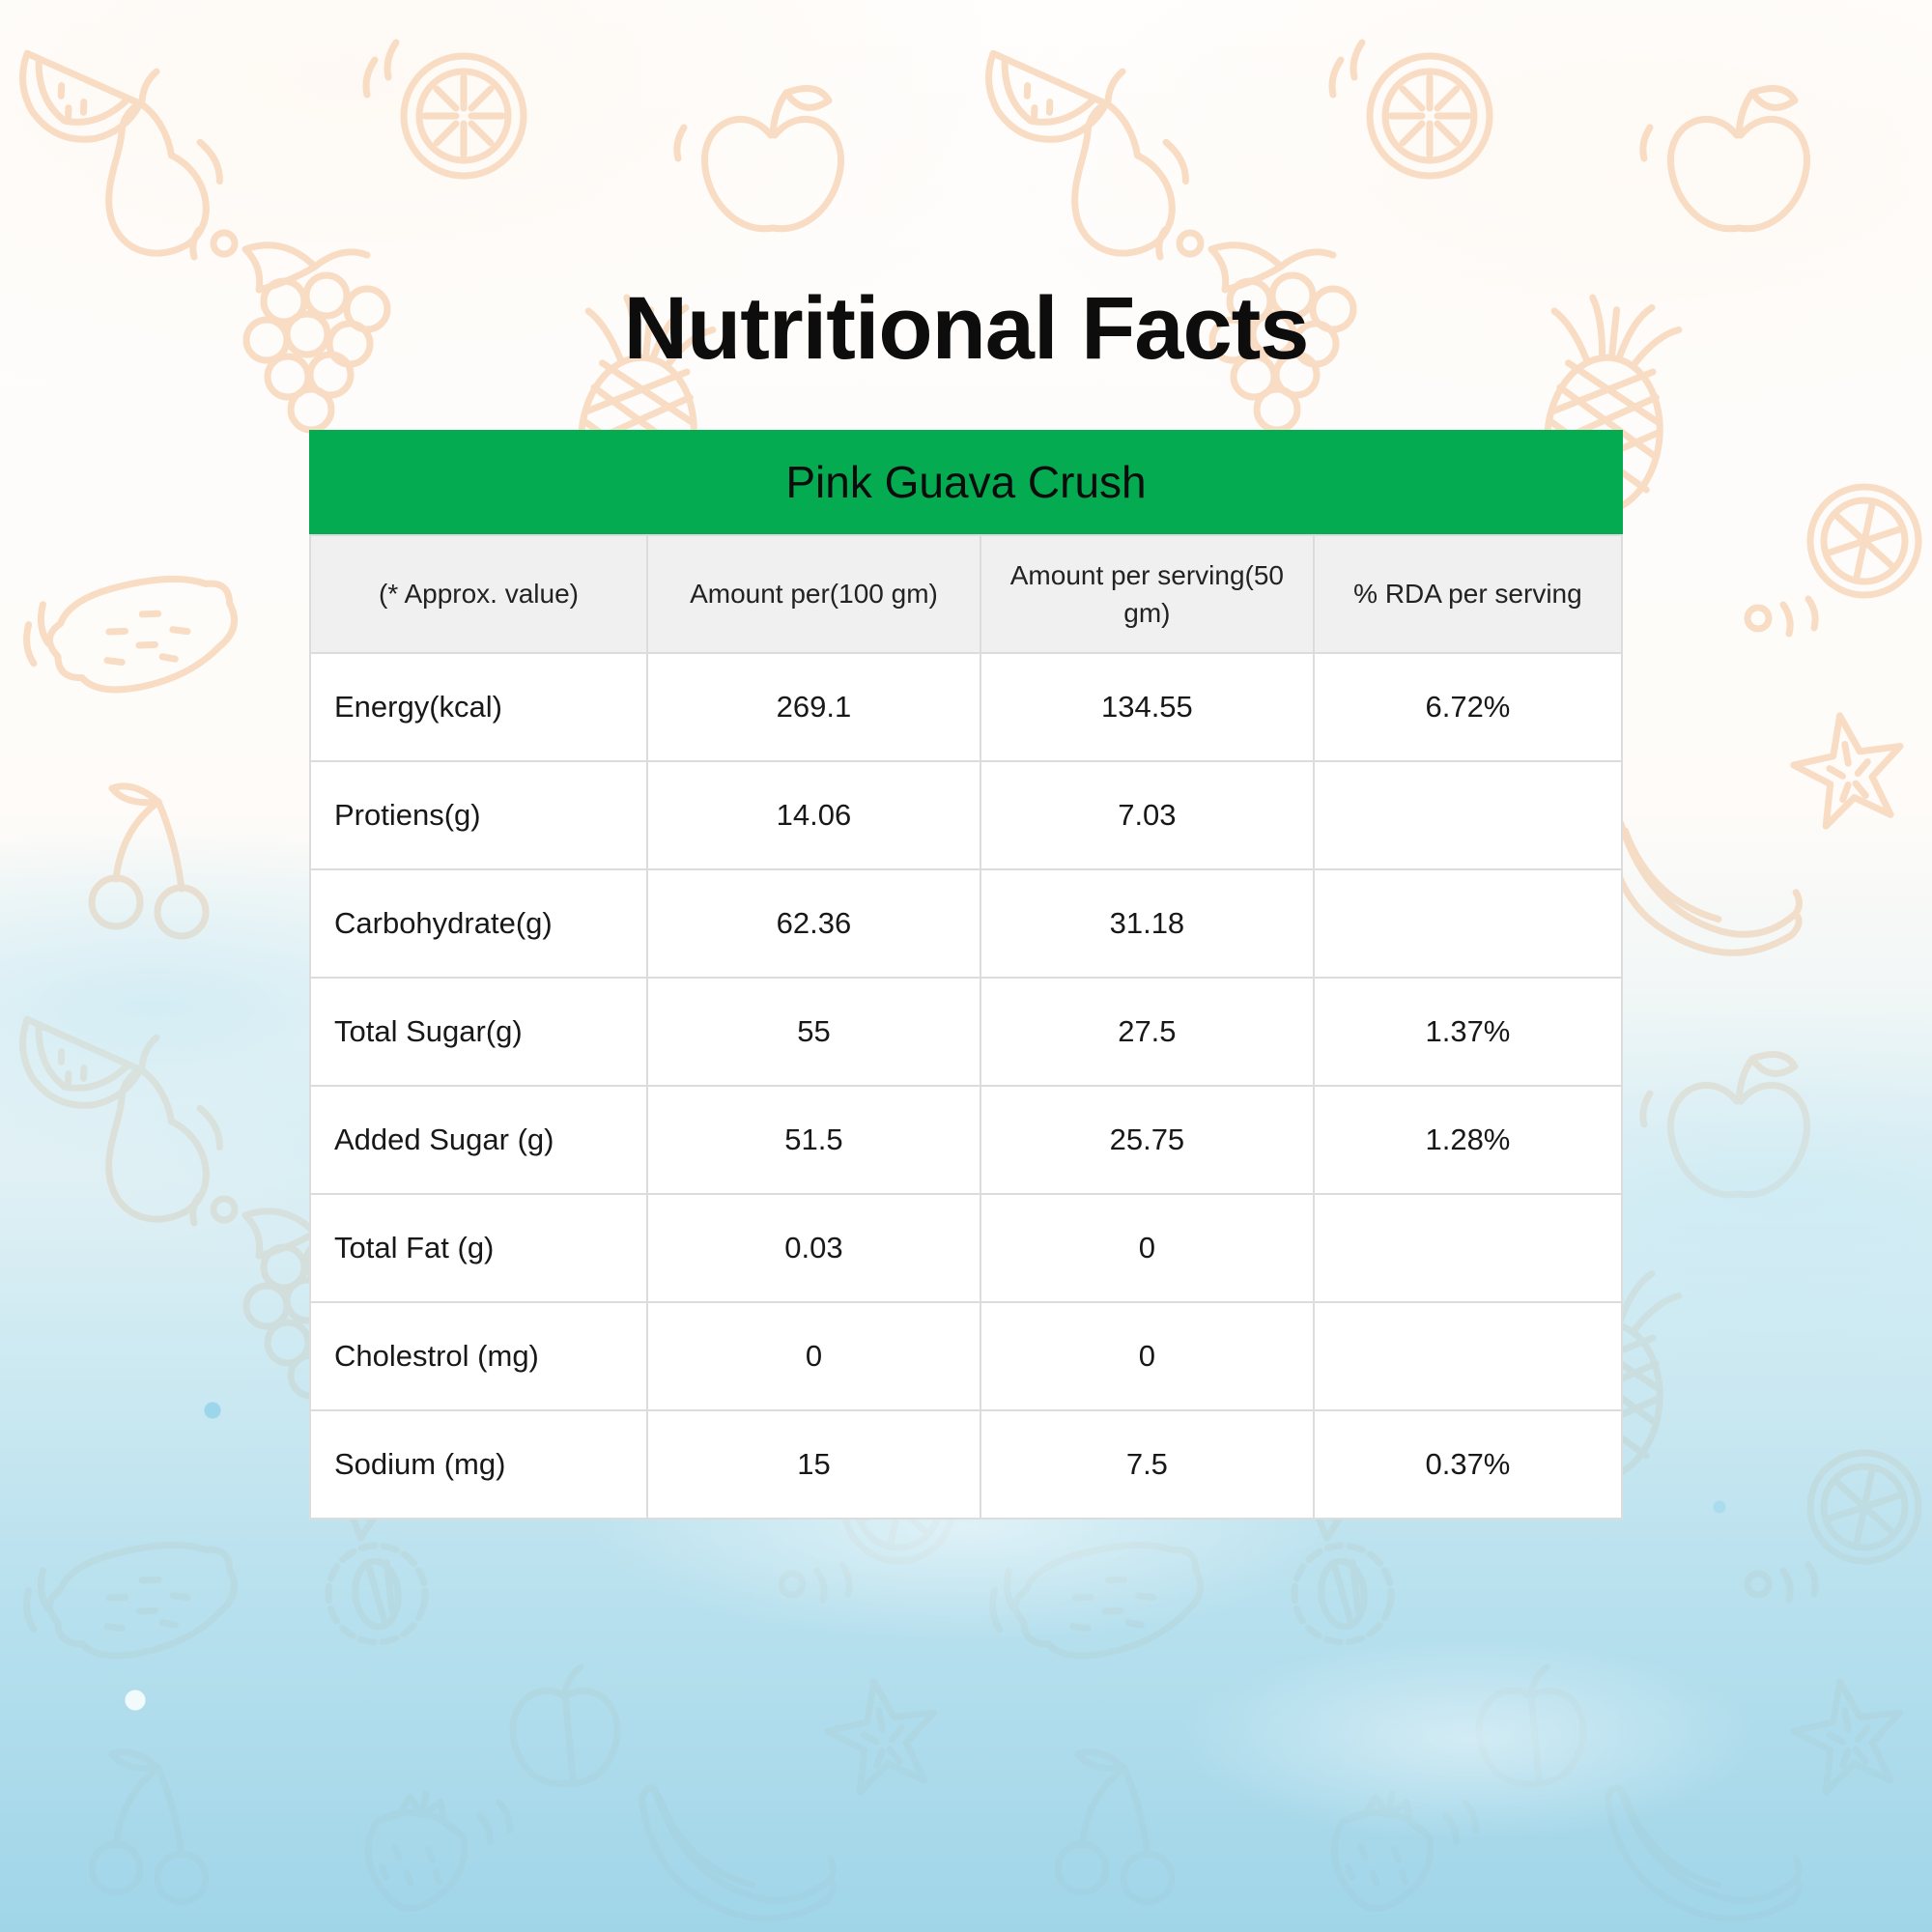 The height and width of the screenshot is (1932, 1932). I want to click on table-row-carbohydrate: Carbohydrate(g) 62.36 31.18, so click(966, 923).